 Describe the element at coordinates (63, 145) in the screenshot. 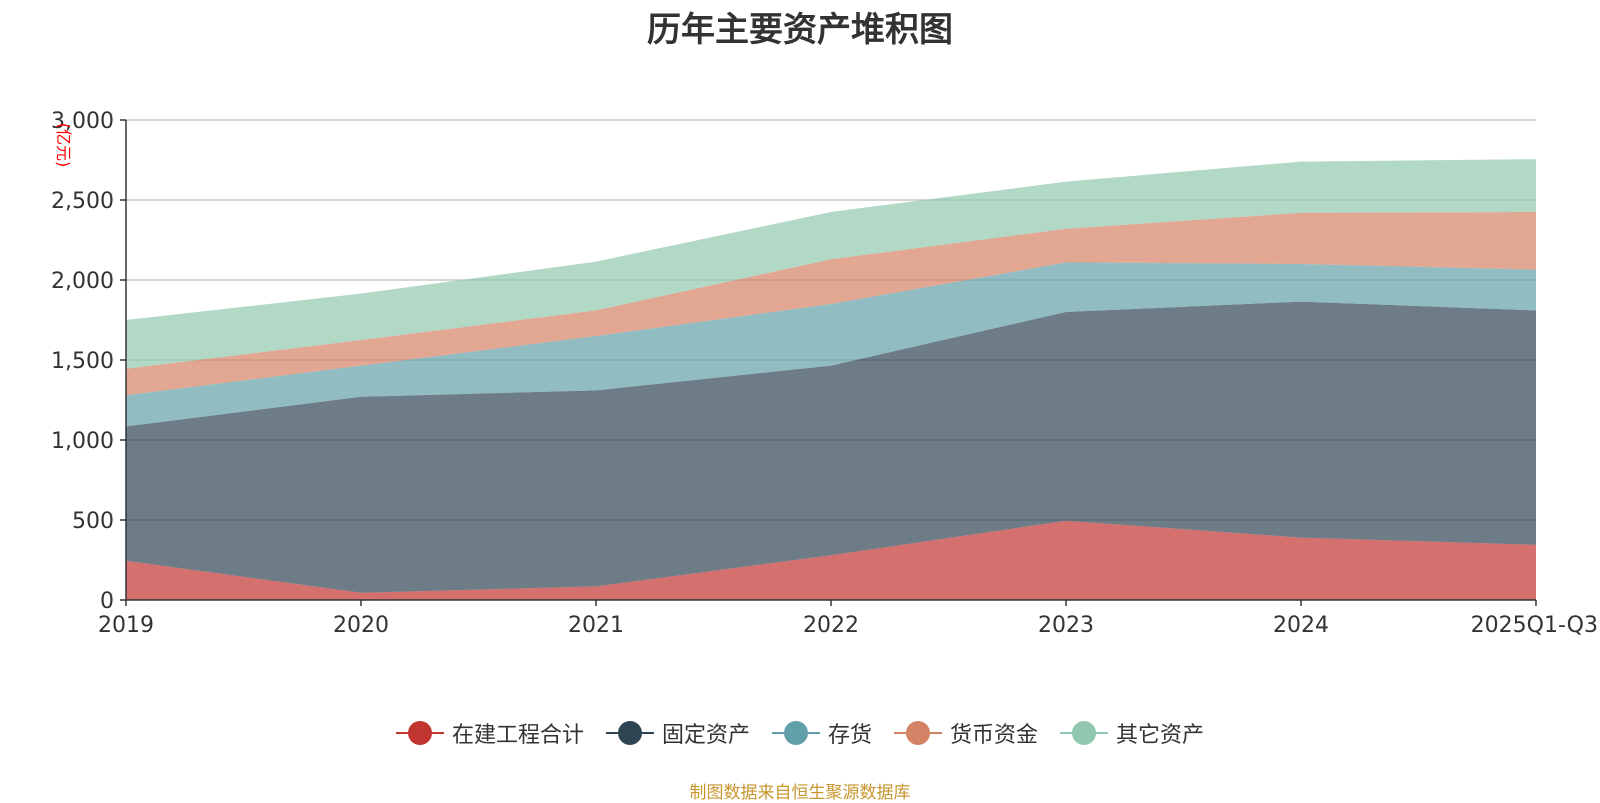

I see `y-axis-unit-label: (亿元)` at that location.